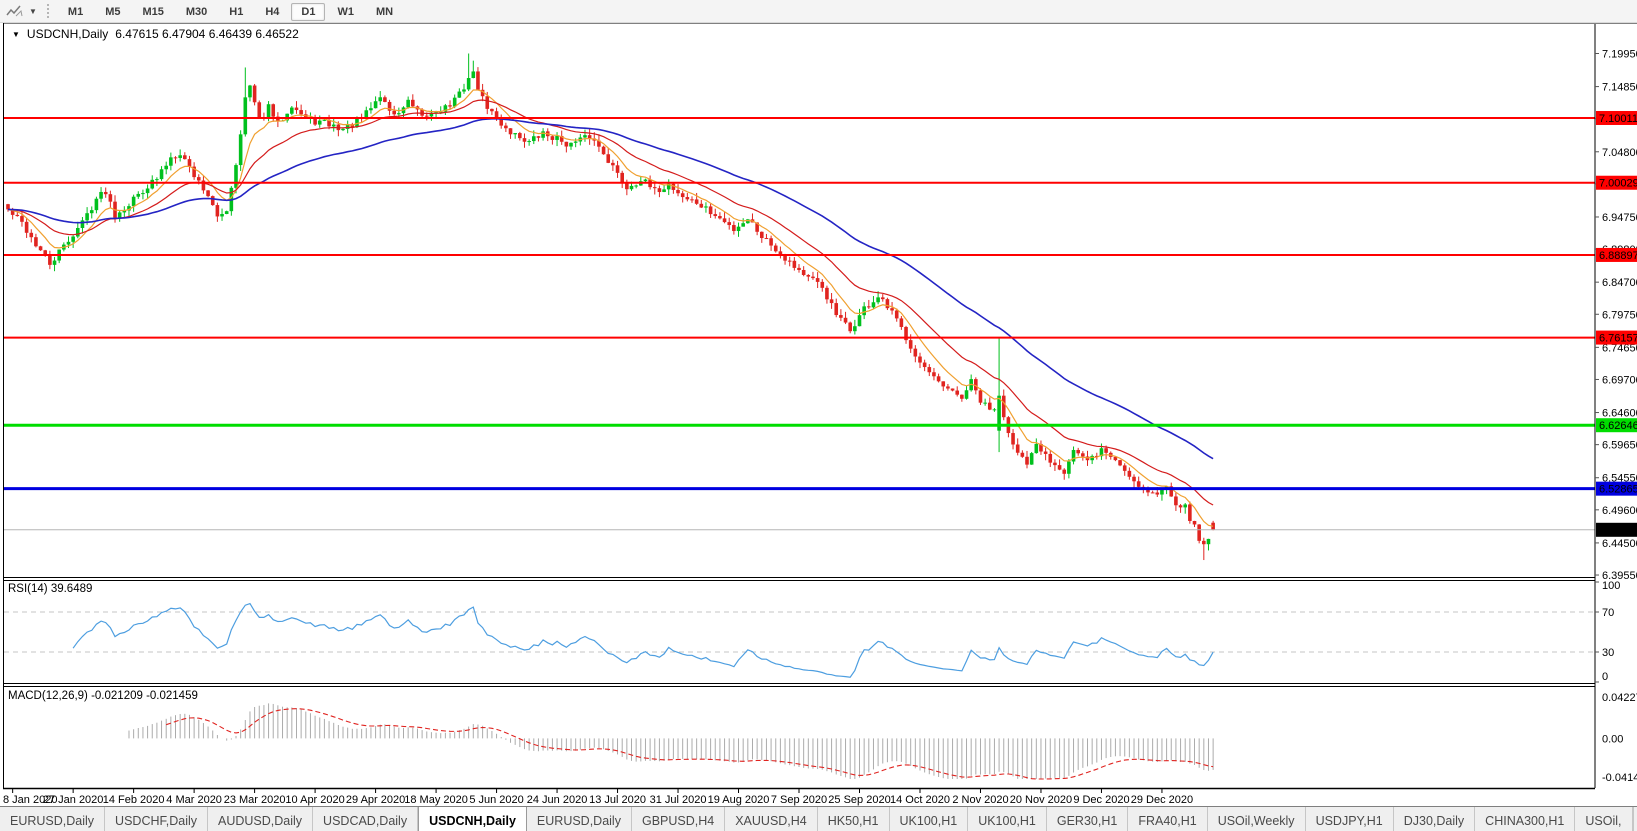 Image resolution: width=1637 pixels, height=831 pixels. What do you see at coordinates (1619, 315) in the screenshot?
I see `price-tick-label: 6.79750` at bounding box center [1619, 315].